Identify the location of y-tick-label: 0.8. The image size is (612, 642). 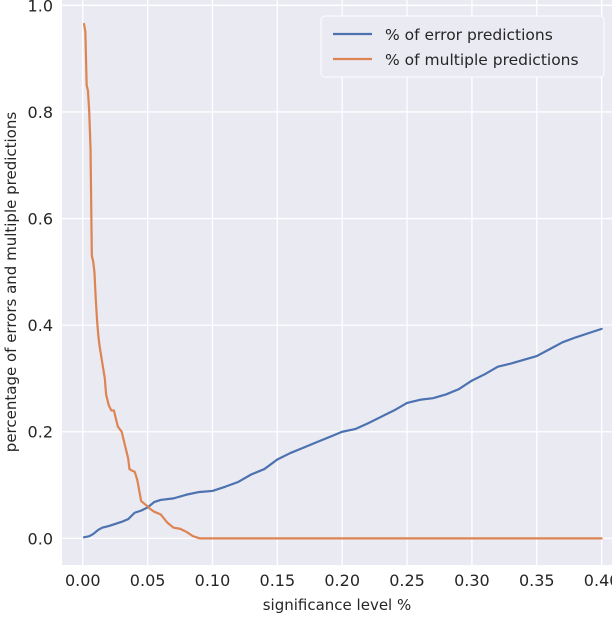
(40, 112).